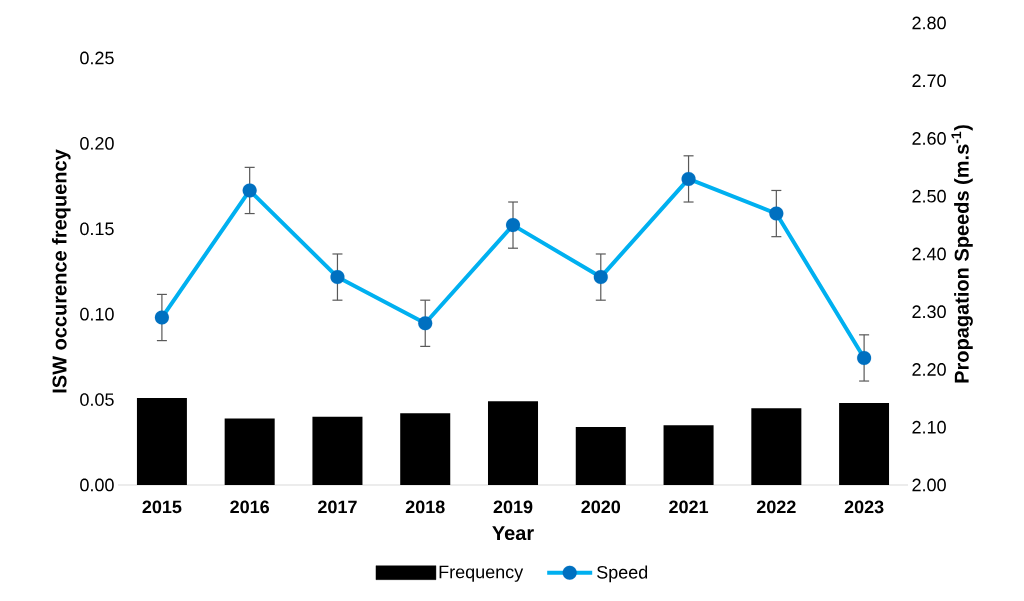 The width and height of the screenshot is (1024, 601). I want to click on y-tick-label: 0.00, so click(97, 485).